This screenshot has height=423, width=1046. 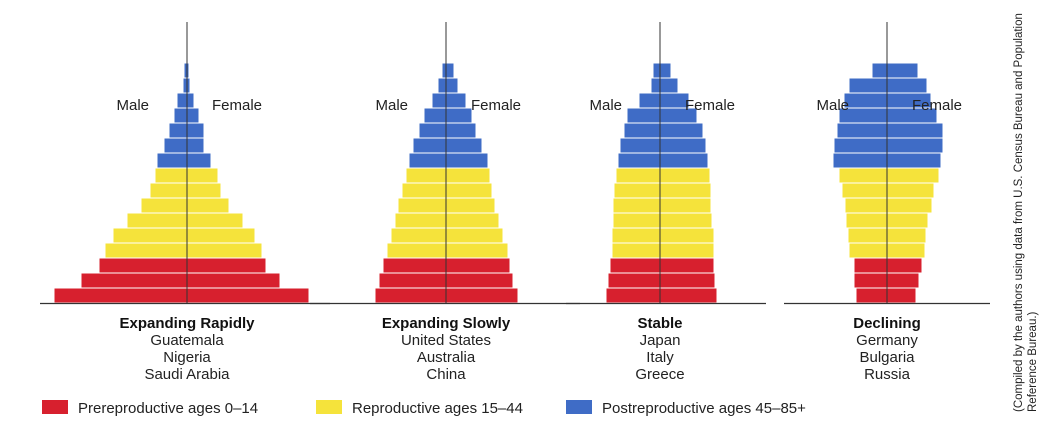 I want to click on country-label: Australia, so click(x=446, y=357).